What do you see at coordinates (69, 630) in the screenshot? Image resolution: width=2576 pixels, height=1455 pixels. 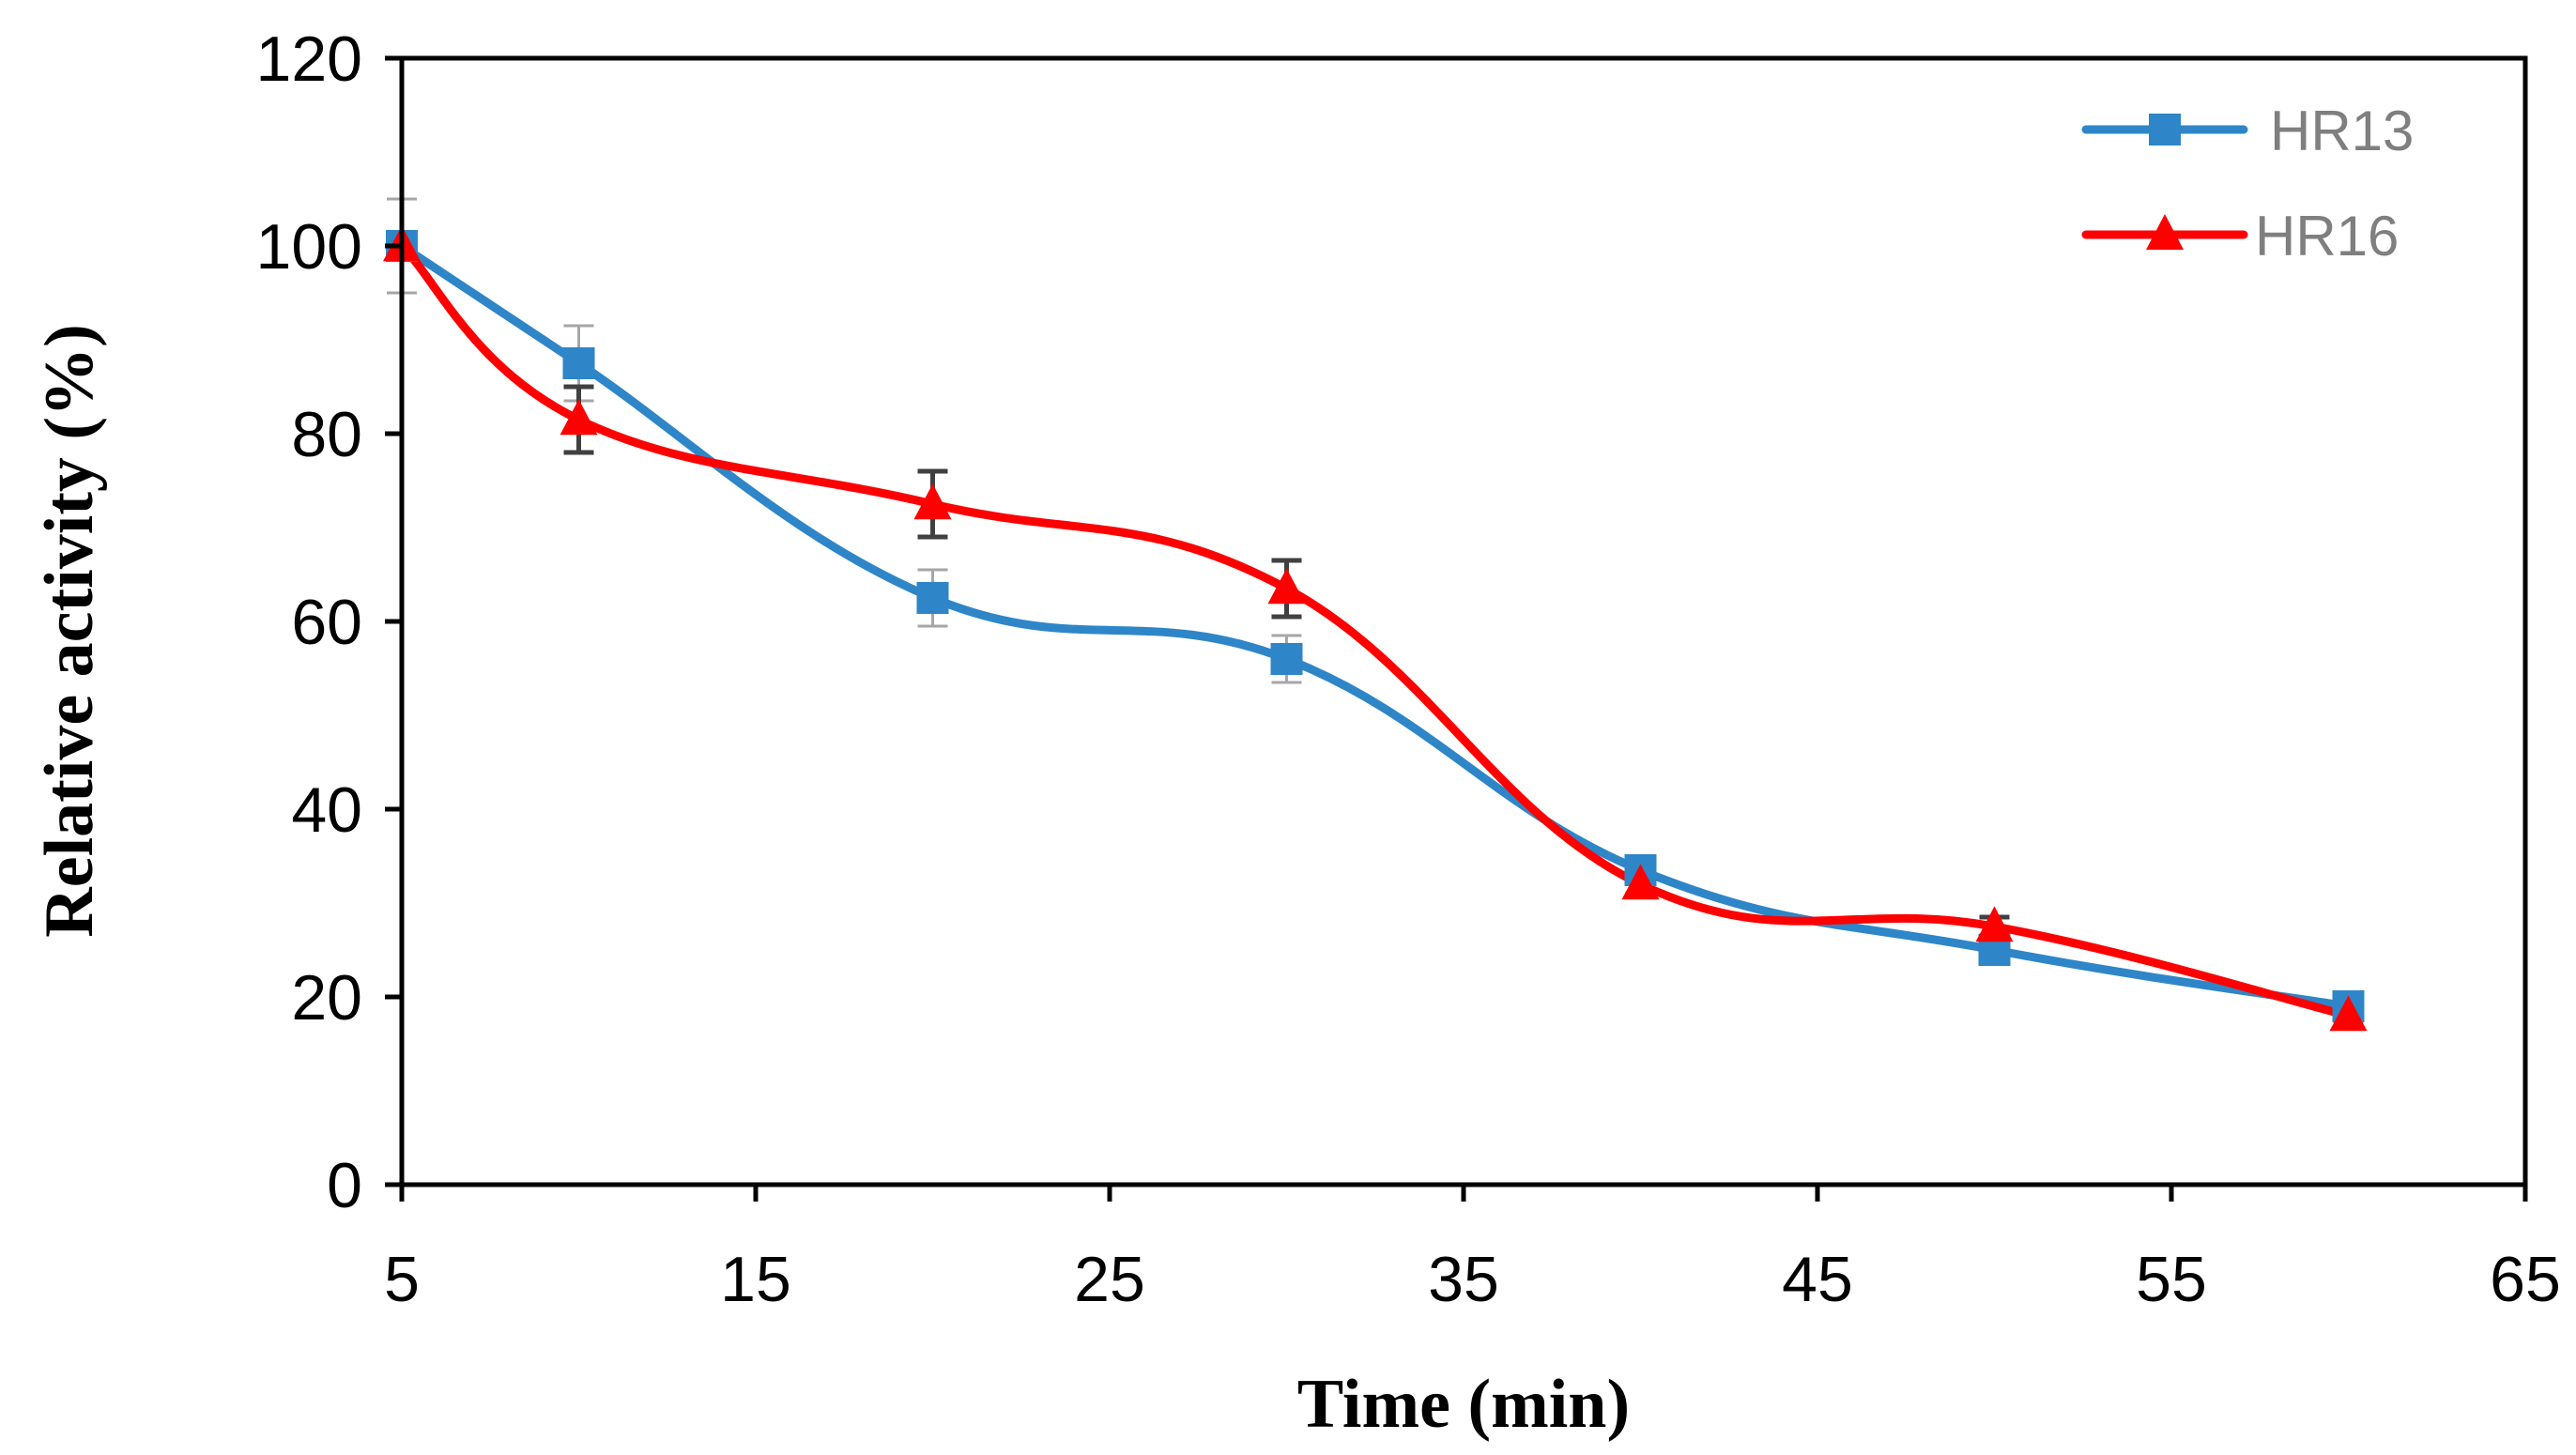 I see `y-axis-title: Relative activity (%)` at bounding box center [69, 630].